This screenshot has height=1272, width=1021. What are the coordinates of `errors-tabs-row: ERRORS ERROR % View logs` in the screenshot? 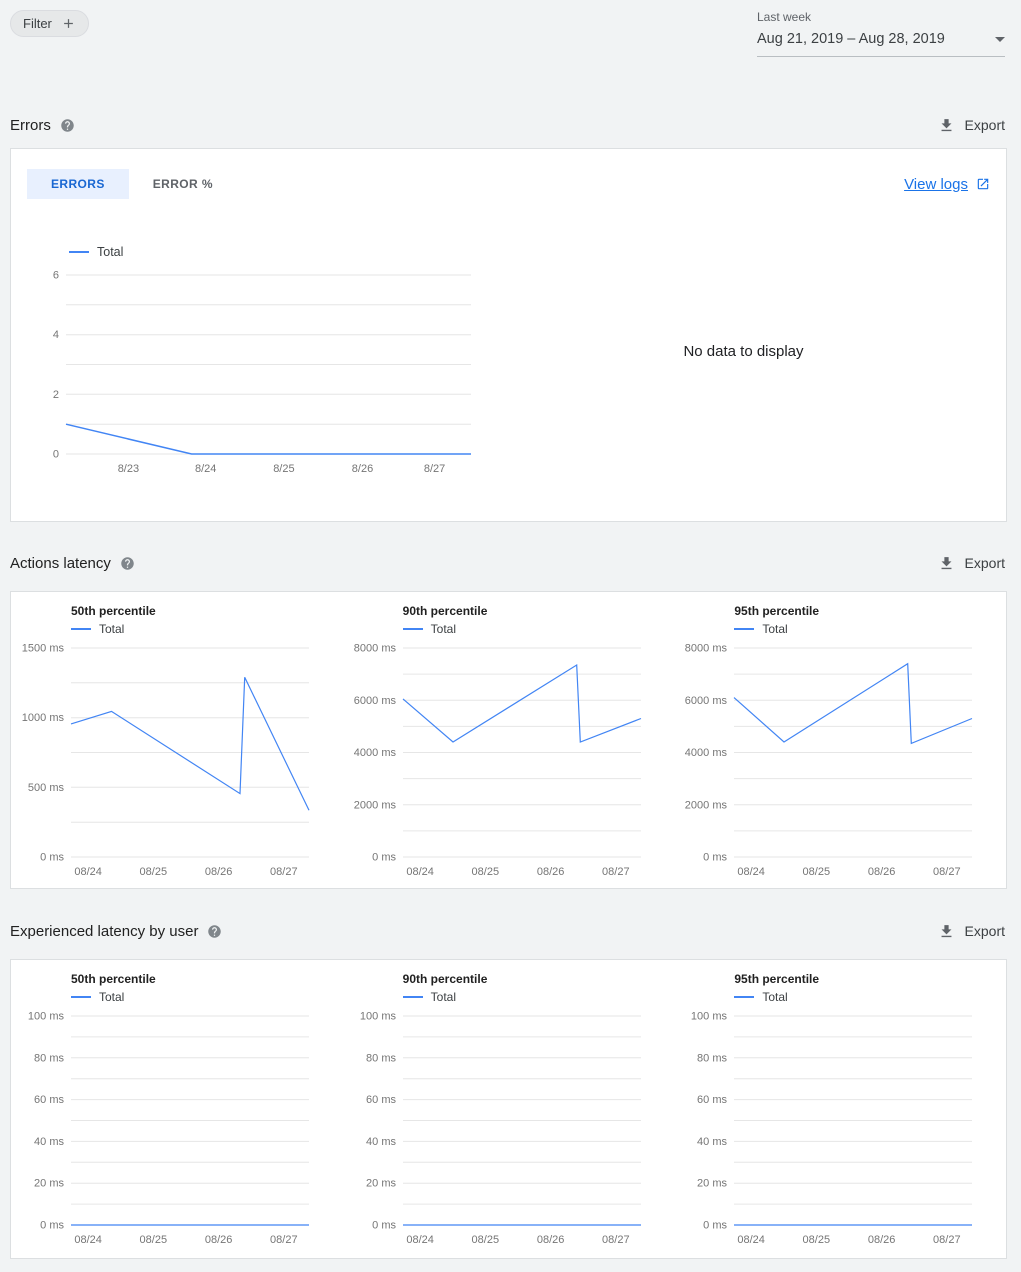 It's located at (508, 184).